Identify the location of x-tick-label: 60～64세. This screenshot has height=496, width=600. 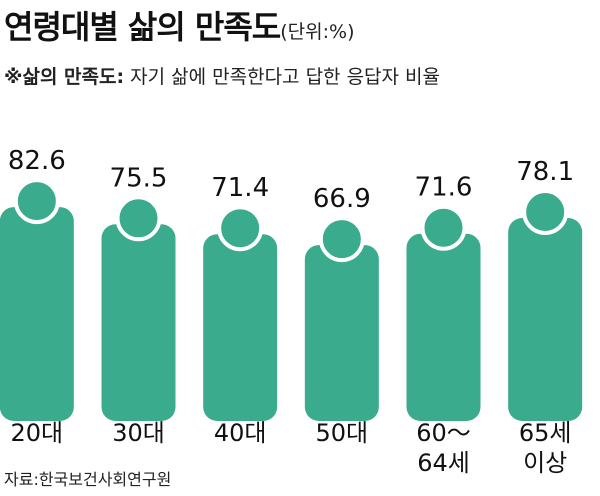
(443, 448).